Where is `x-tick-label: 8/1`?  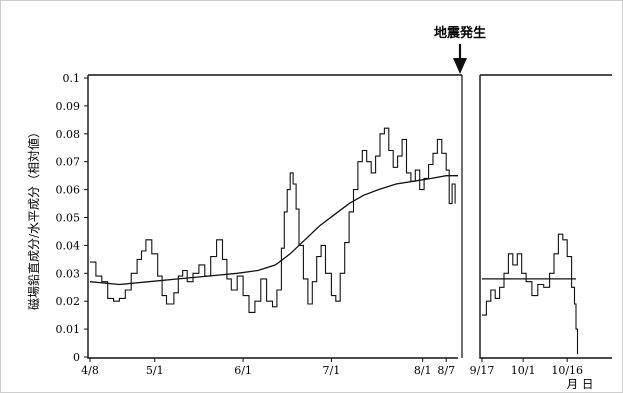
x-tick-label: 8/1 is located at coordinates (423, 370).